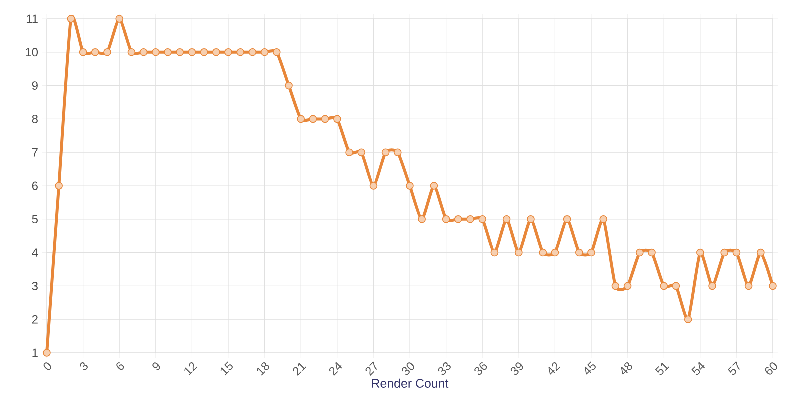 This screenshot has width=800, height=420. What do you see at coordinates (35, 319) in the screenshot?
I see `y-tick-label: 2` at bounding box center [35, 319].